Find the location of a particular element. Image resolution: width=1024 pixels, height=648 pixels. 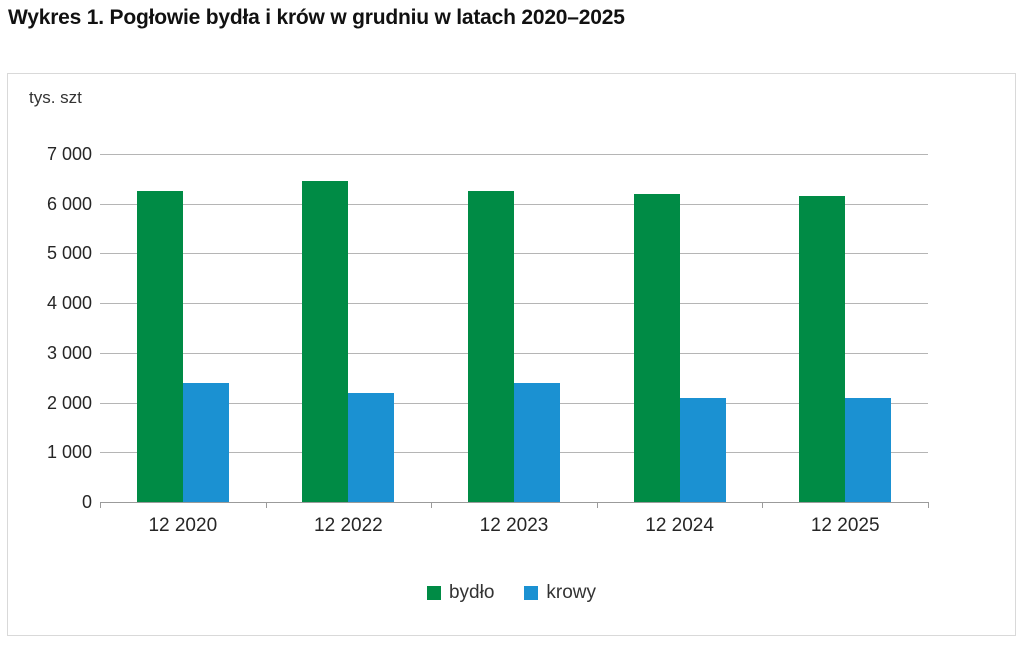

y-axis-tick-label: 5 000 is located at coordinates (69, 253).